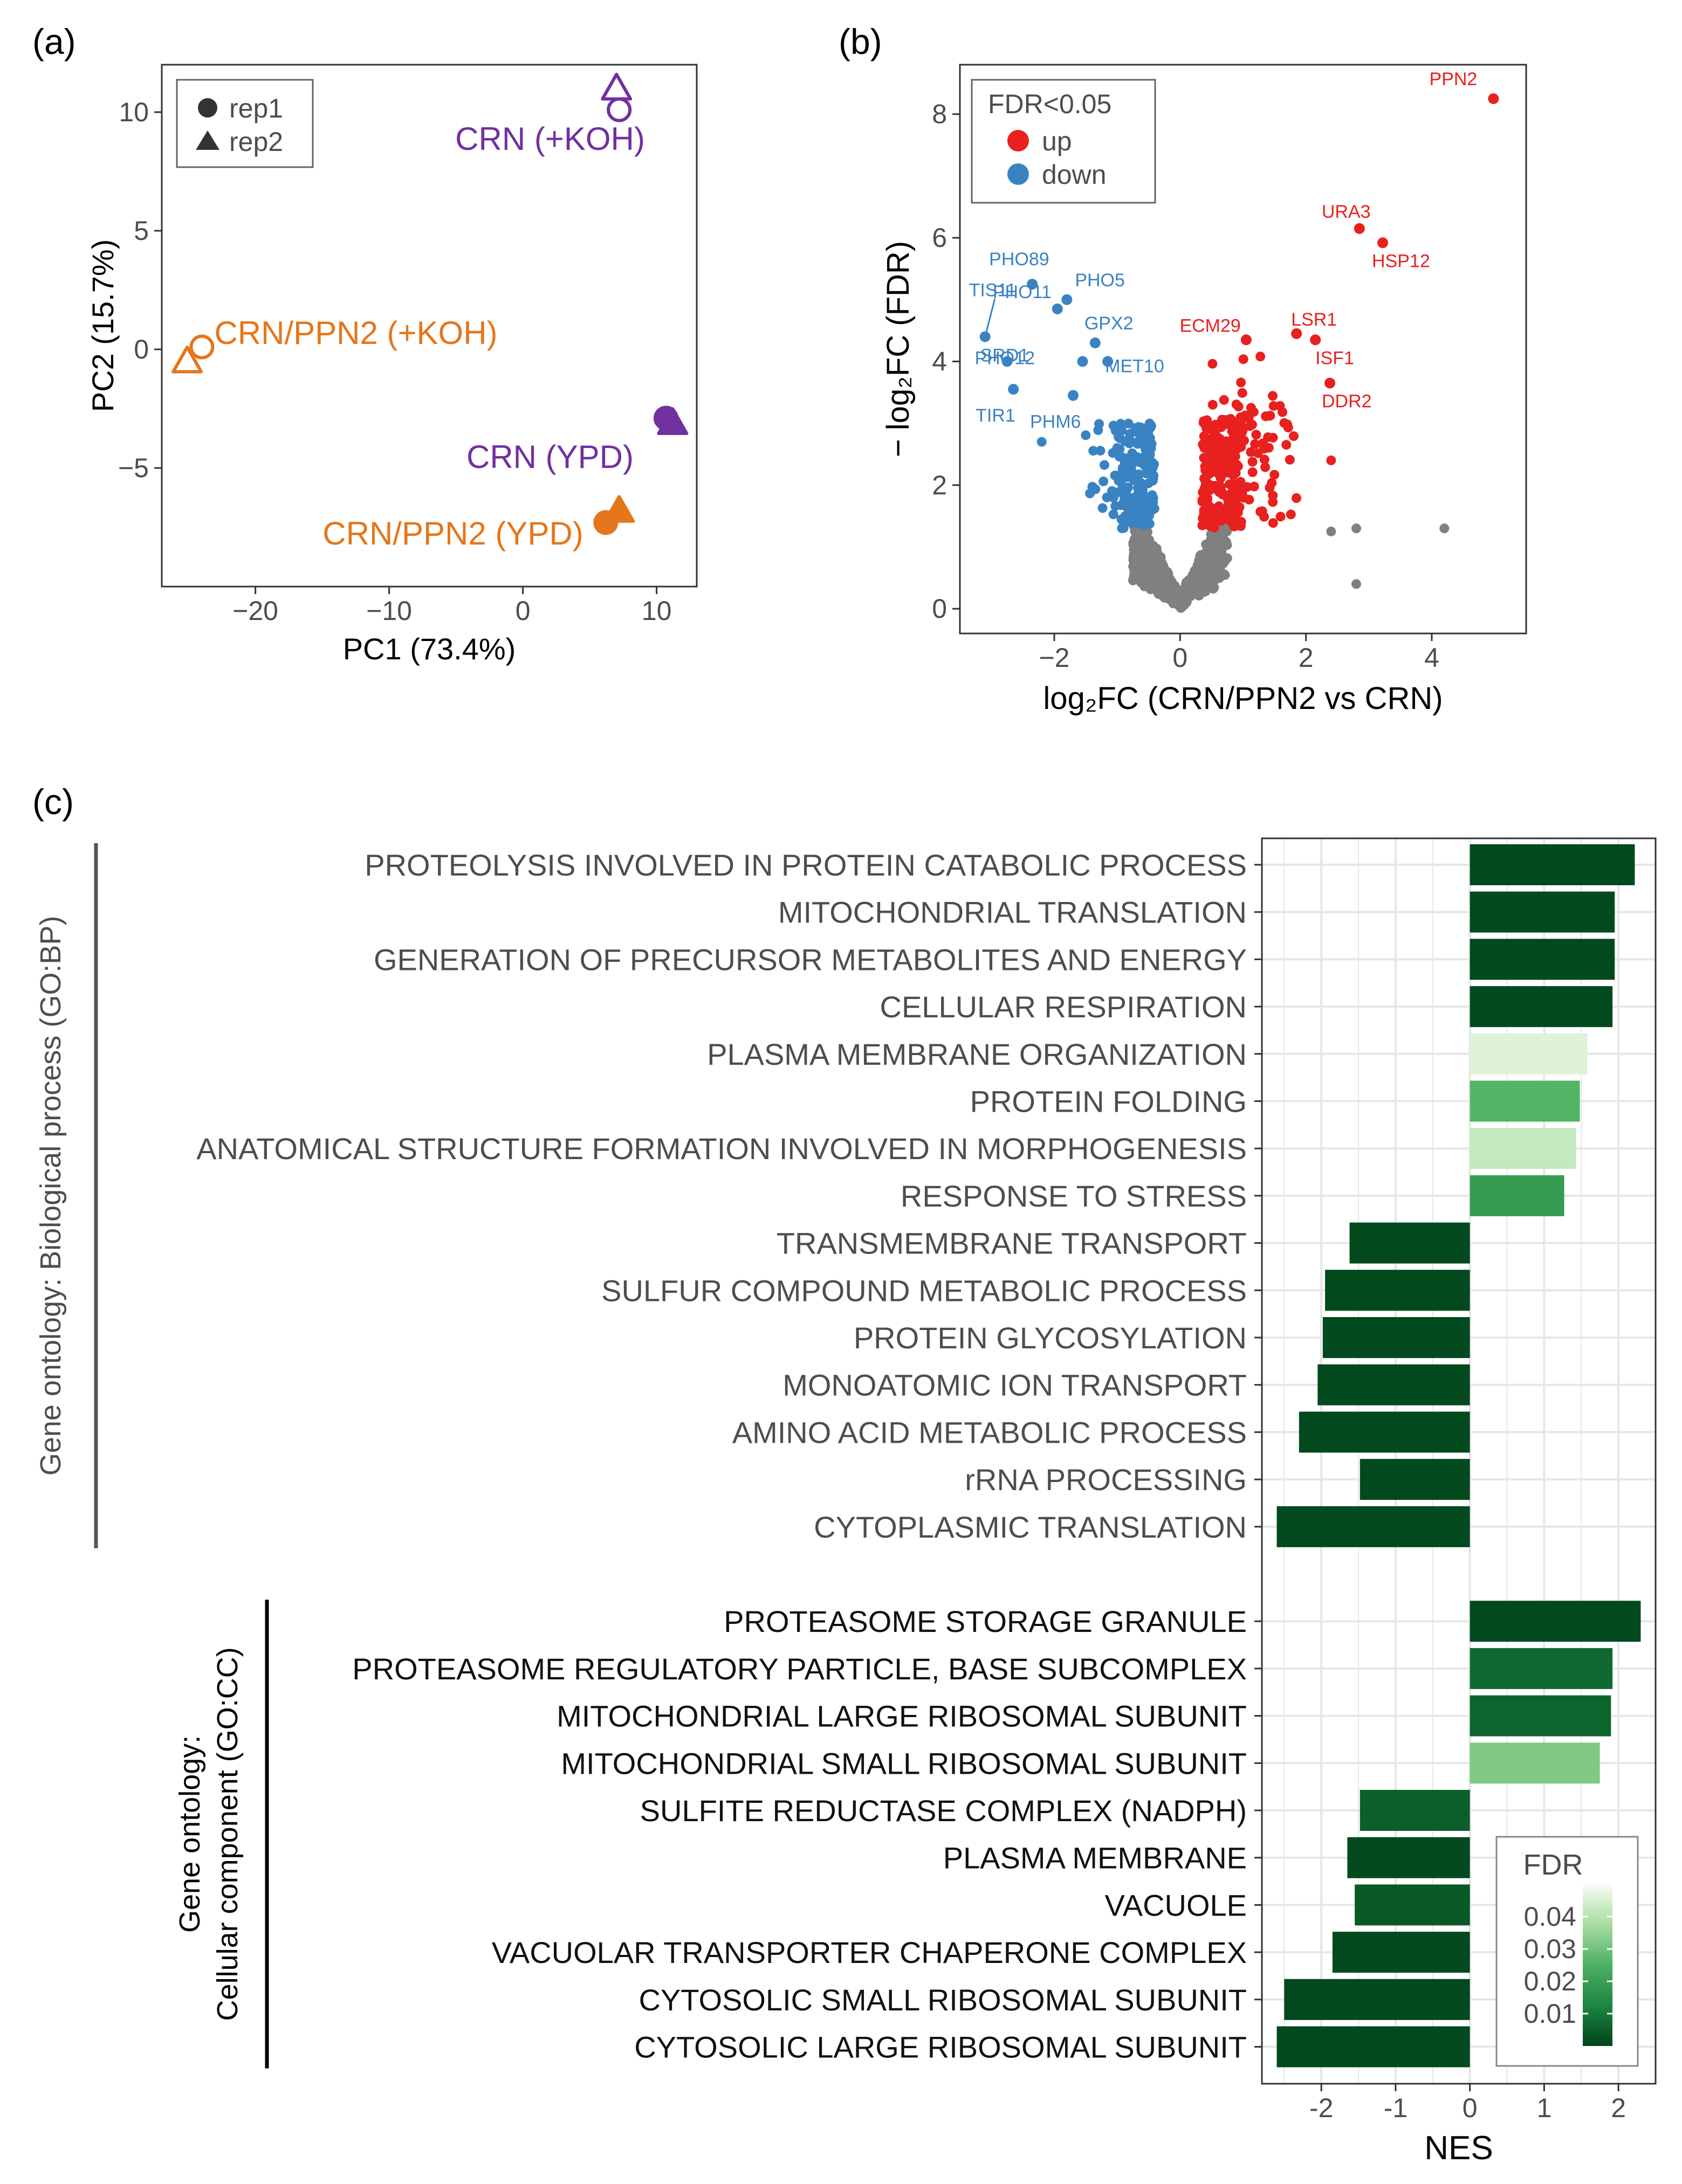  Describe the element at coordinates (245, 123) in the screenshot. I see `pca-legend-box` at that location.